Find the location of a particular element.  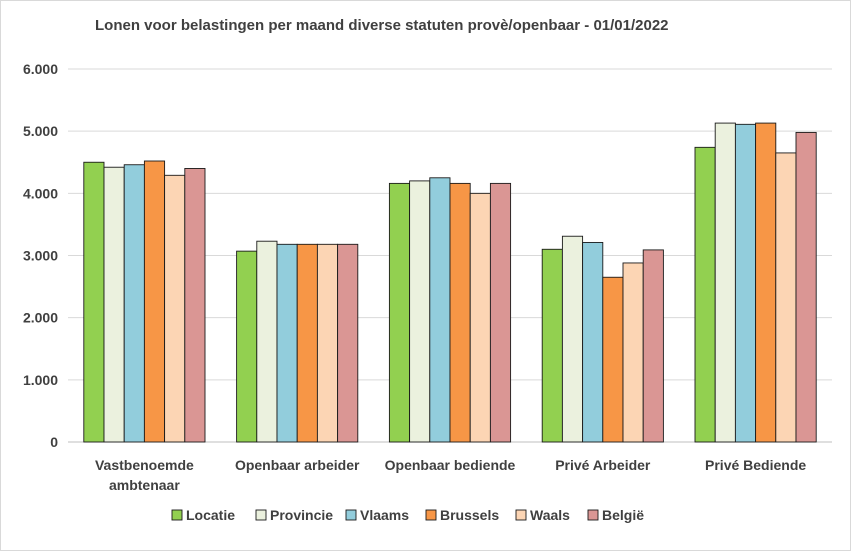

y-axis: 0 1.000 2.000 3.000 4.000 5.000 6.000 is located at coordinates (40, 255).